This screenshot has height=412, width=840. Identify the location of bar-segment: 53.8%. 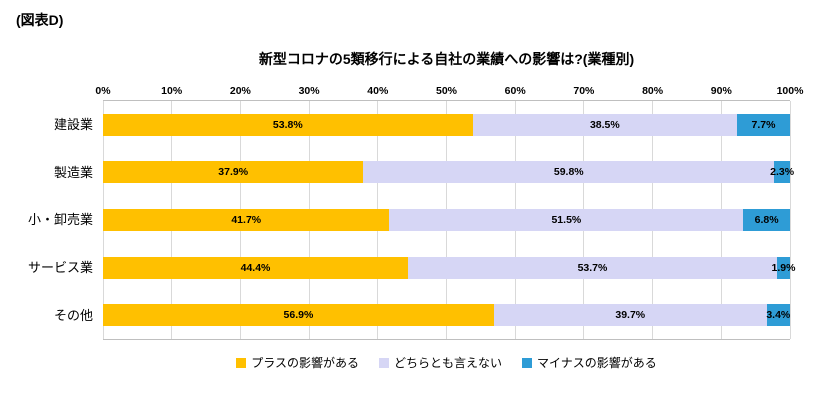
(288, 124).